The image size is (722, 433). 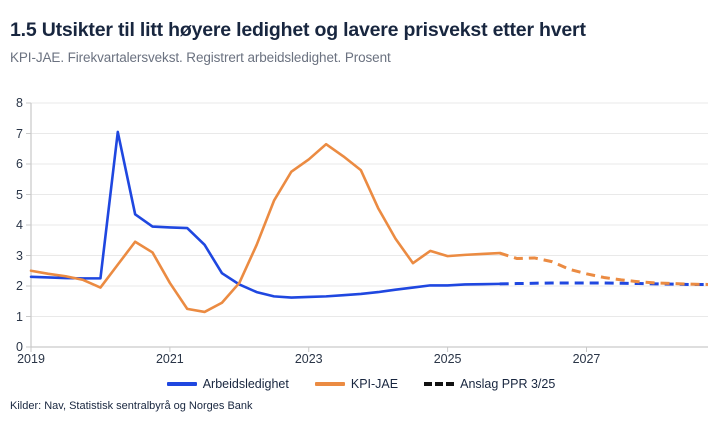 What do you see at coordinates (31, 359) in the screenshot?
I see `x-axis-label-2019: 2019` at bounding box center [31, 359].